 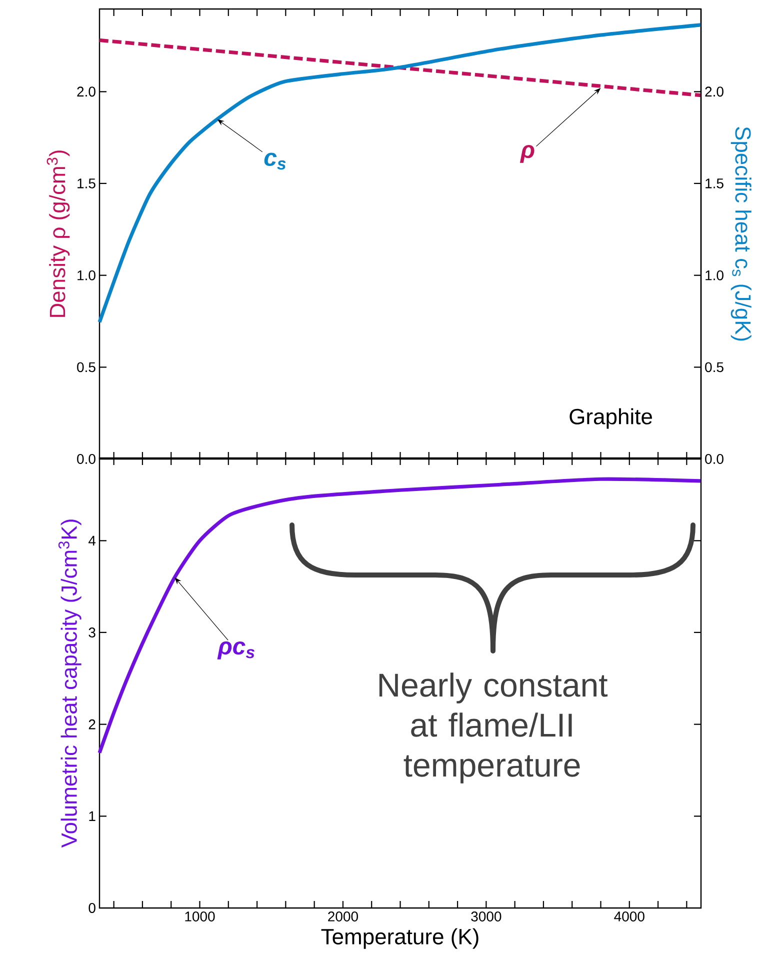 What do you see at coordinates (493, 728) in the screenshot?
I see `annotation: Nearly constant at flame/LII temperature` at bounding box center [493, 728].